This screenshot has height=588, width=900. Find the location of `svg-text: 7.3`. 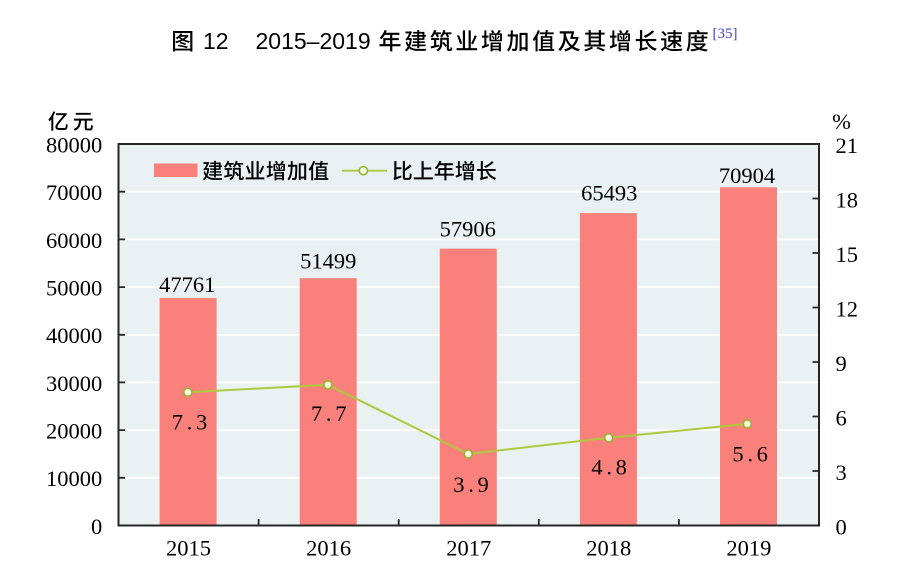

svg-text: 7.3 is located at coordinates (191, 421).